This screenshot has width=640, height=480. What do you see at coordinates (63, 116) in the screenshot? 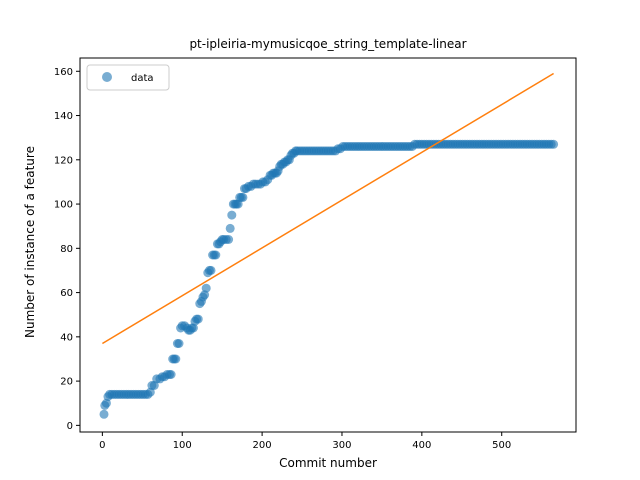
I see `y-tick-label-7: 140` at bounding box center [63, 116].